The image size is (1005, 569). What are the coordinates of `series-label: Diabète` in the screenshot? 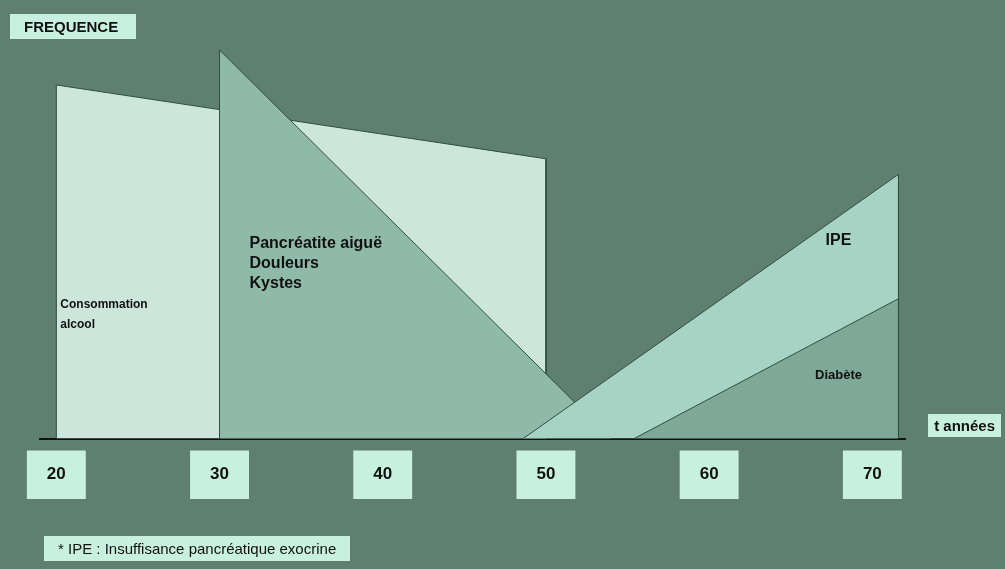 It's located at (838, 375).